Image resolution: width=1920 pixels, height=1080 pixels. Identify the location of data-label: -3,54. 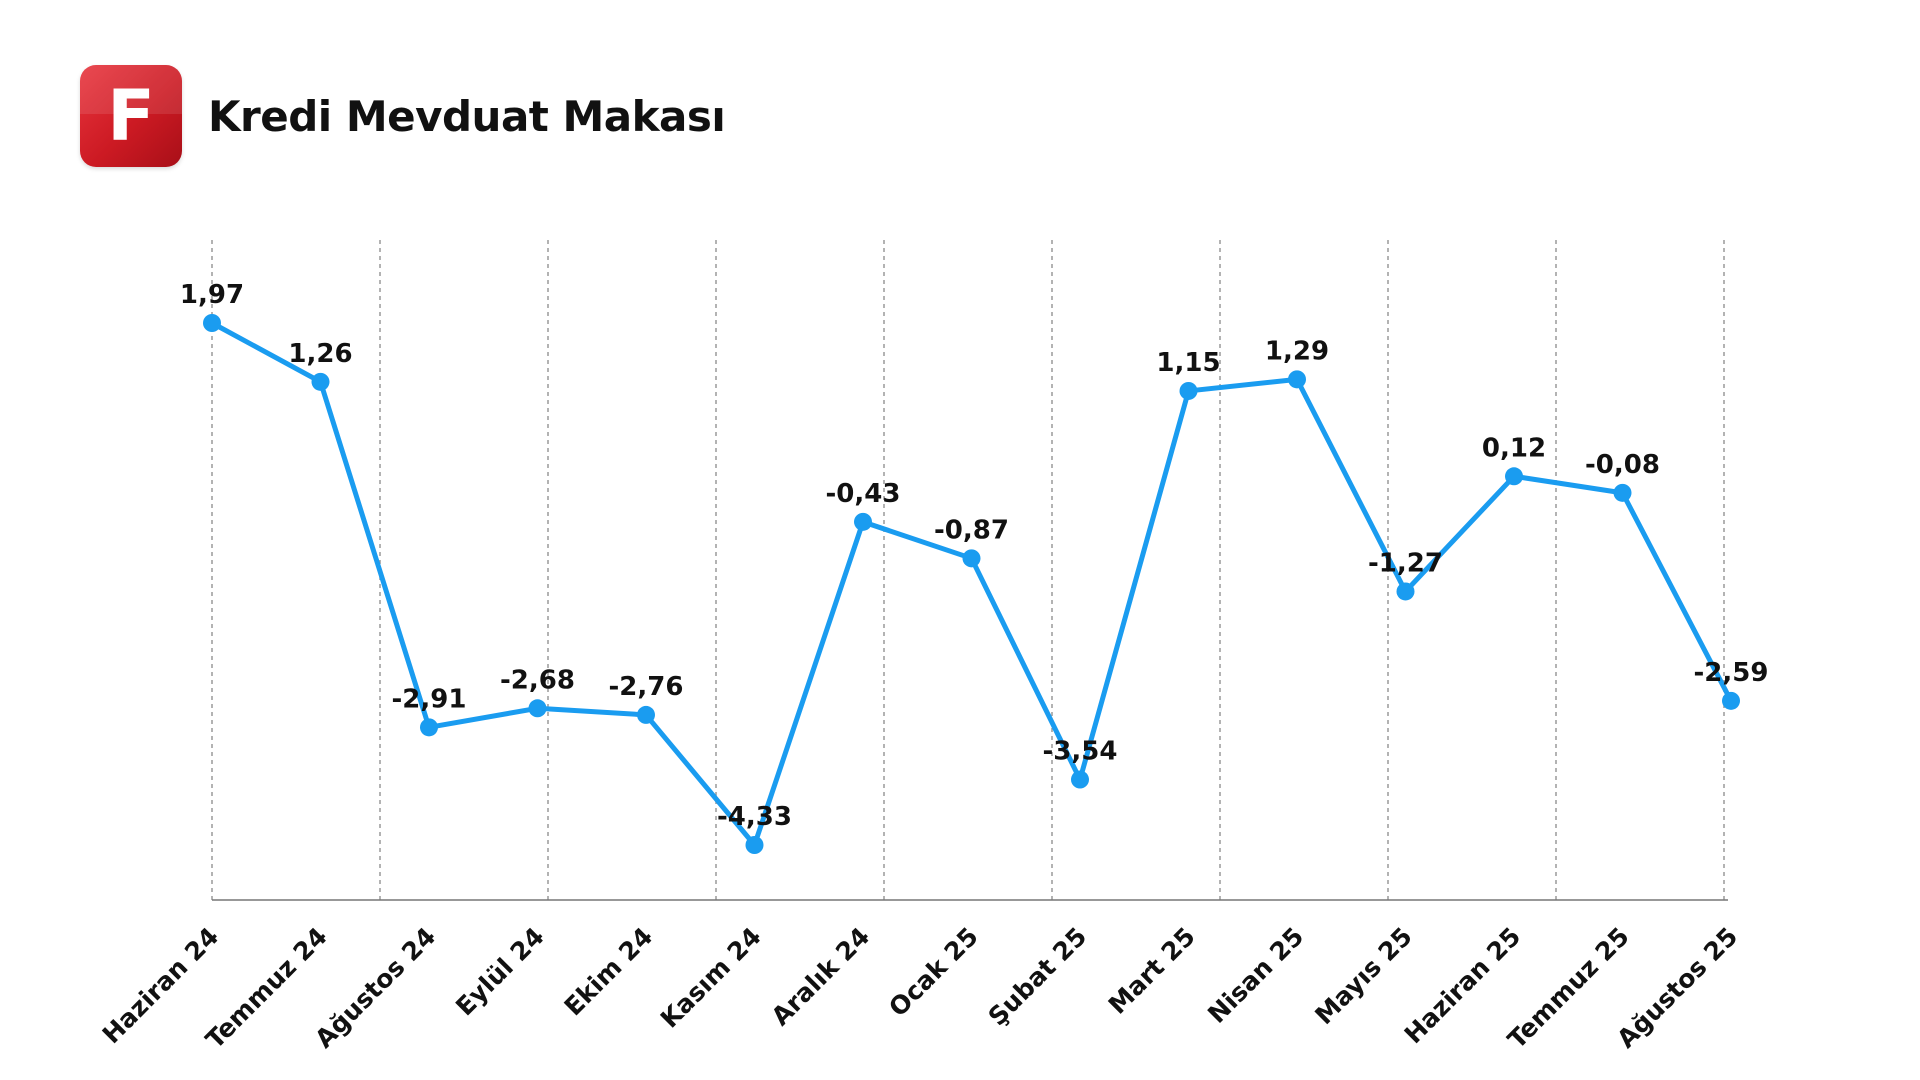
(1080, 752).